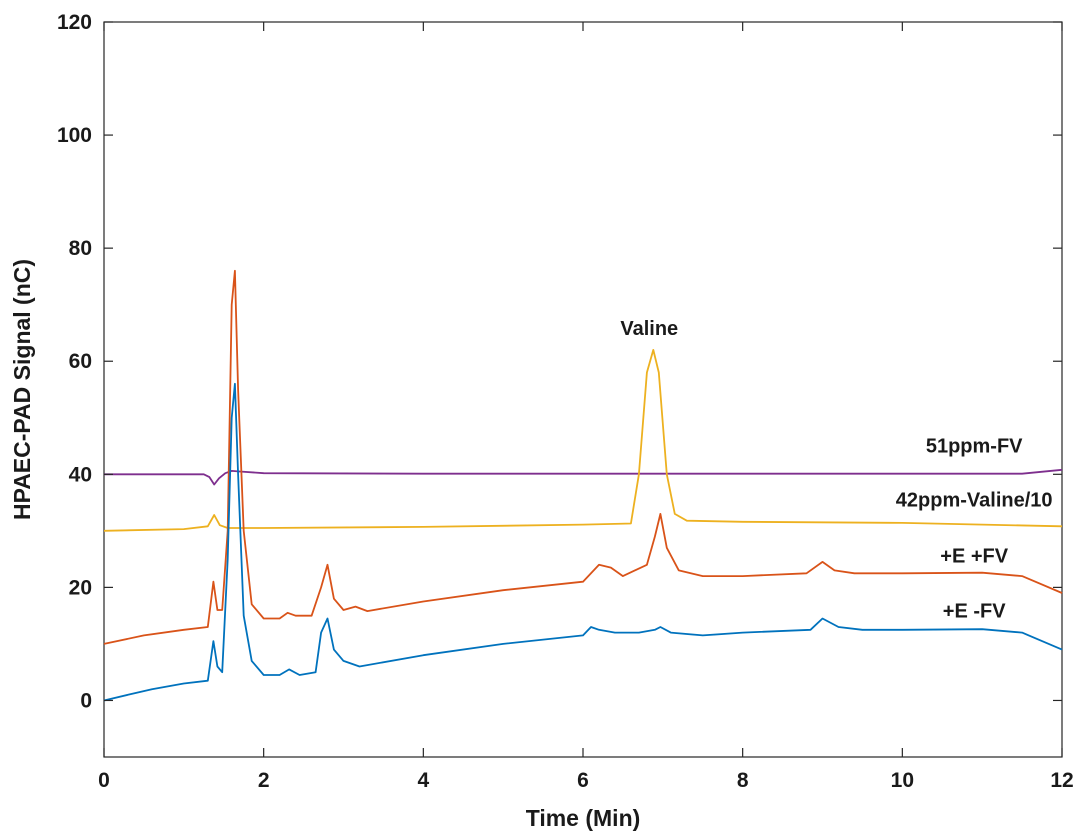 The image size is (1078, 835). What do you see at coordinates (649, 329) in the screenshot?
I see `annotation-label: Valine` at bounding box center [649, 329].